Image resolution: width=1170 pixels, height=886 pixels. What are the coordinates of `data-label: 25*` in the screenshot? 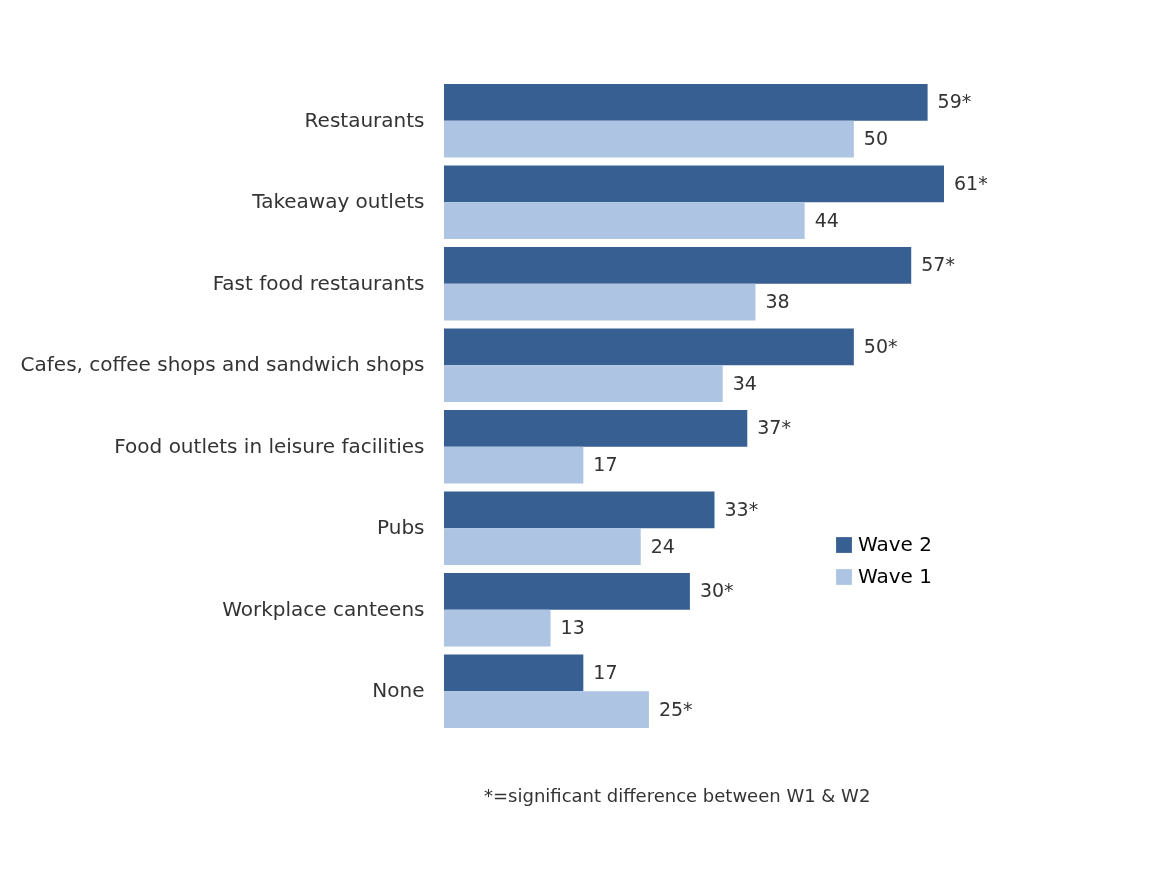 It's located at (675, 708).